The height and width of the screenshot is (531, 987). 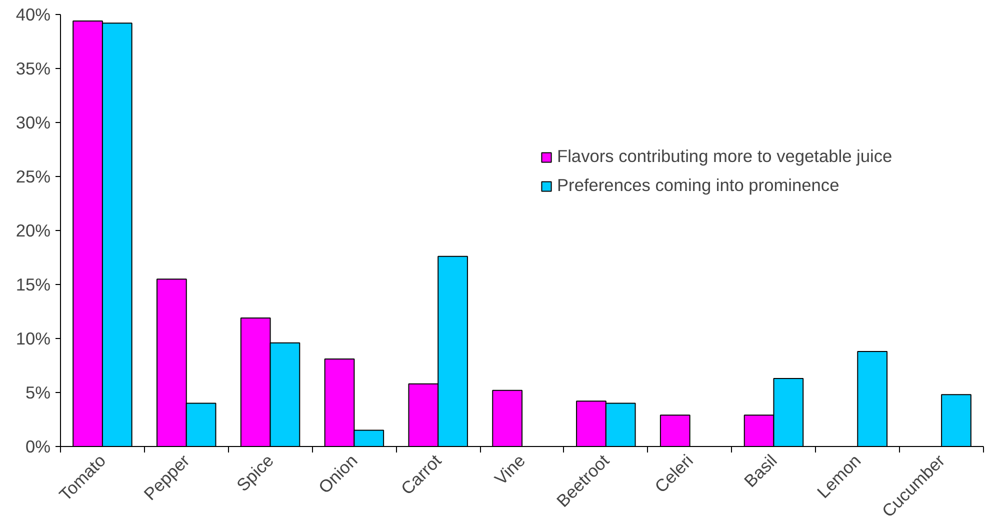 What do you see at coordinates (33, 176) in the screenshot?
I see `y-tick-label: 25%` at bounding box center [33, 176].